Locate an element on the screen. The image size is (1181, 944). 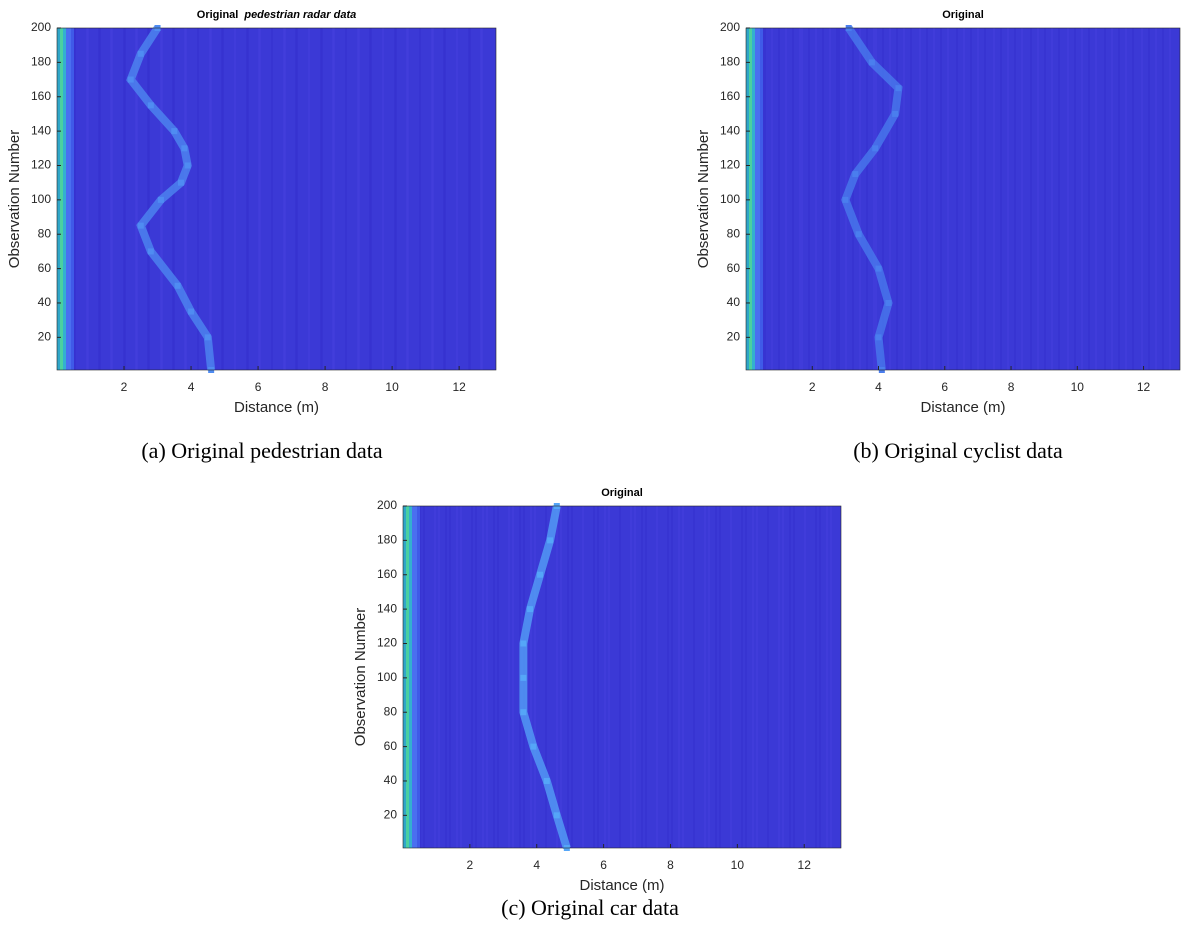
caption: (c) Original car data is located at coordinates (590, 907).